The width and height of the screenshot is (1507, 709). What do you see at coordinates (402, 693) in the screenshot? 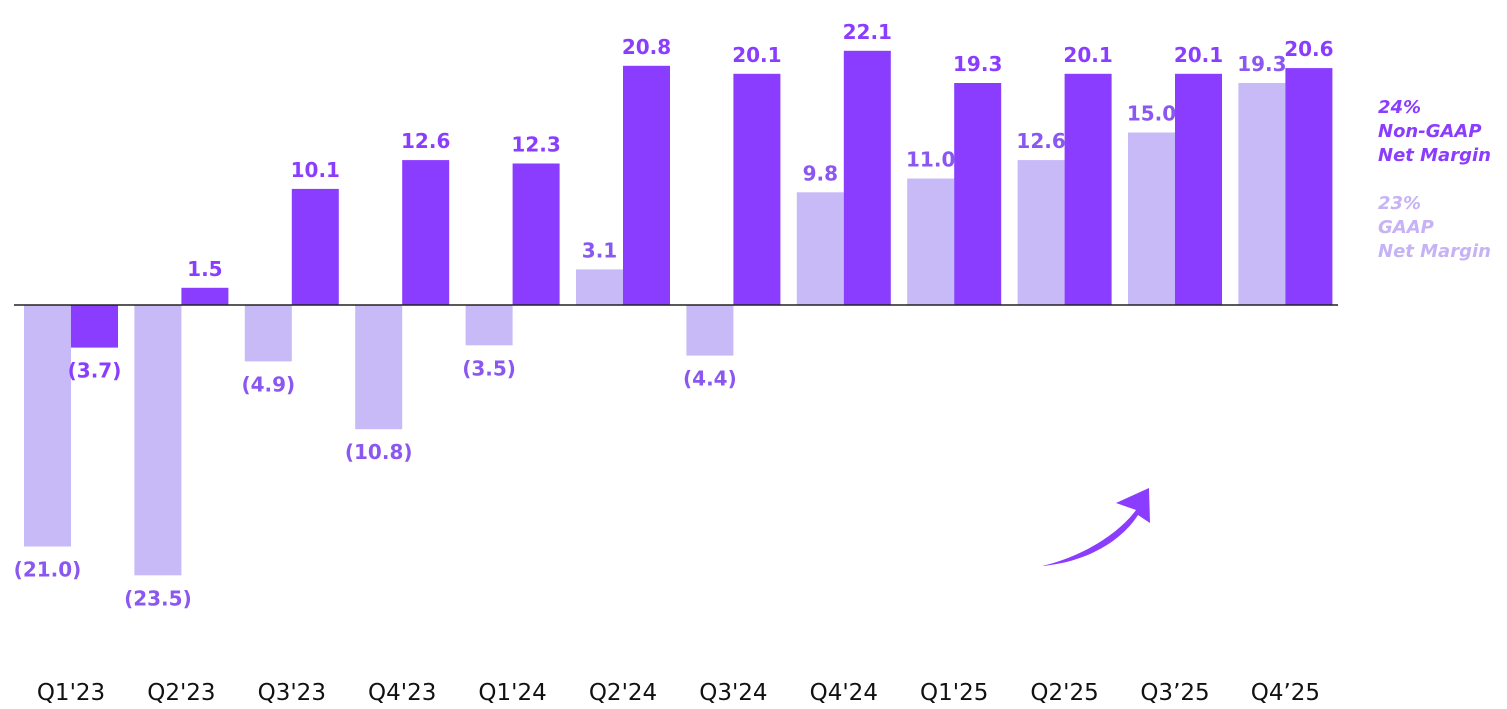
I see `category-label: Q4'23` at bounding box center [402, 693].